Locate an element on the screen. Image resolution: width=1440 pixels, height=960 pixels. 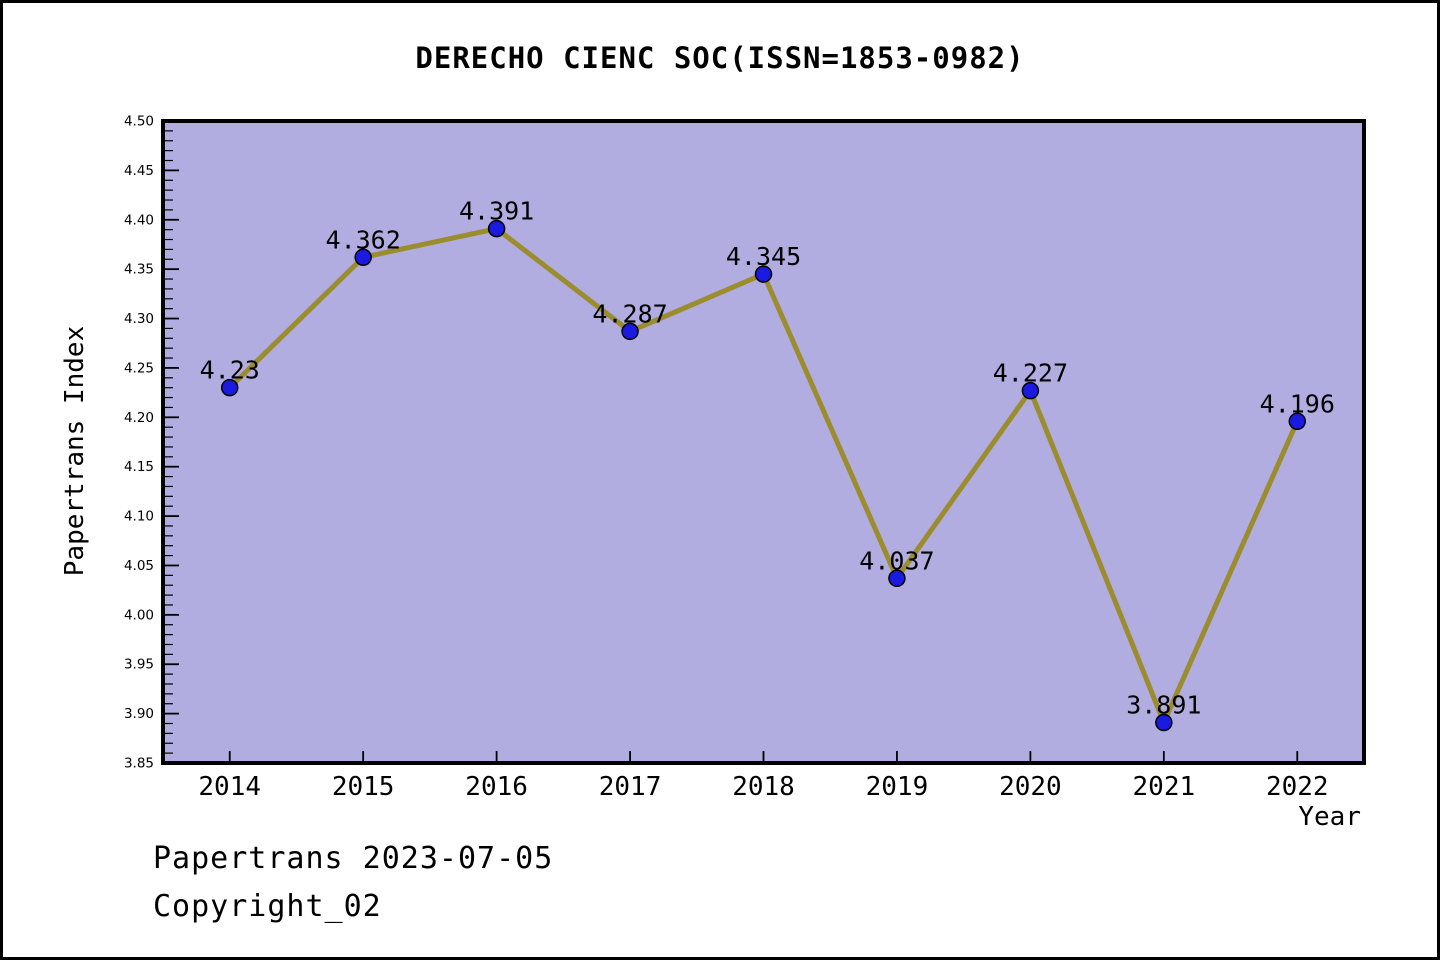
data-point-label: 4.227 is located at coordinates (1030, 373).